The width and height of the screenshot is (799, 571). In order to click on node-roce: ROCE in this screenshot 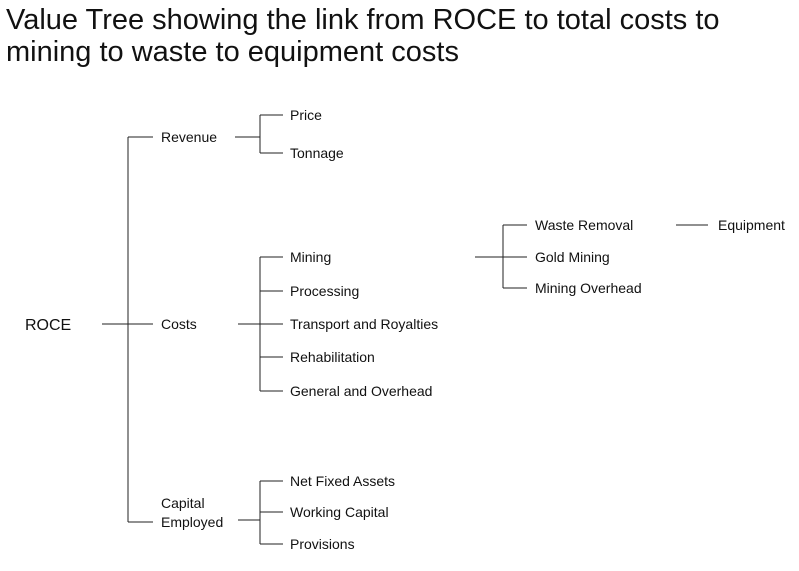, I will do `click(48, 325)`.